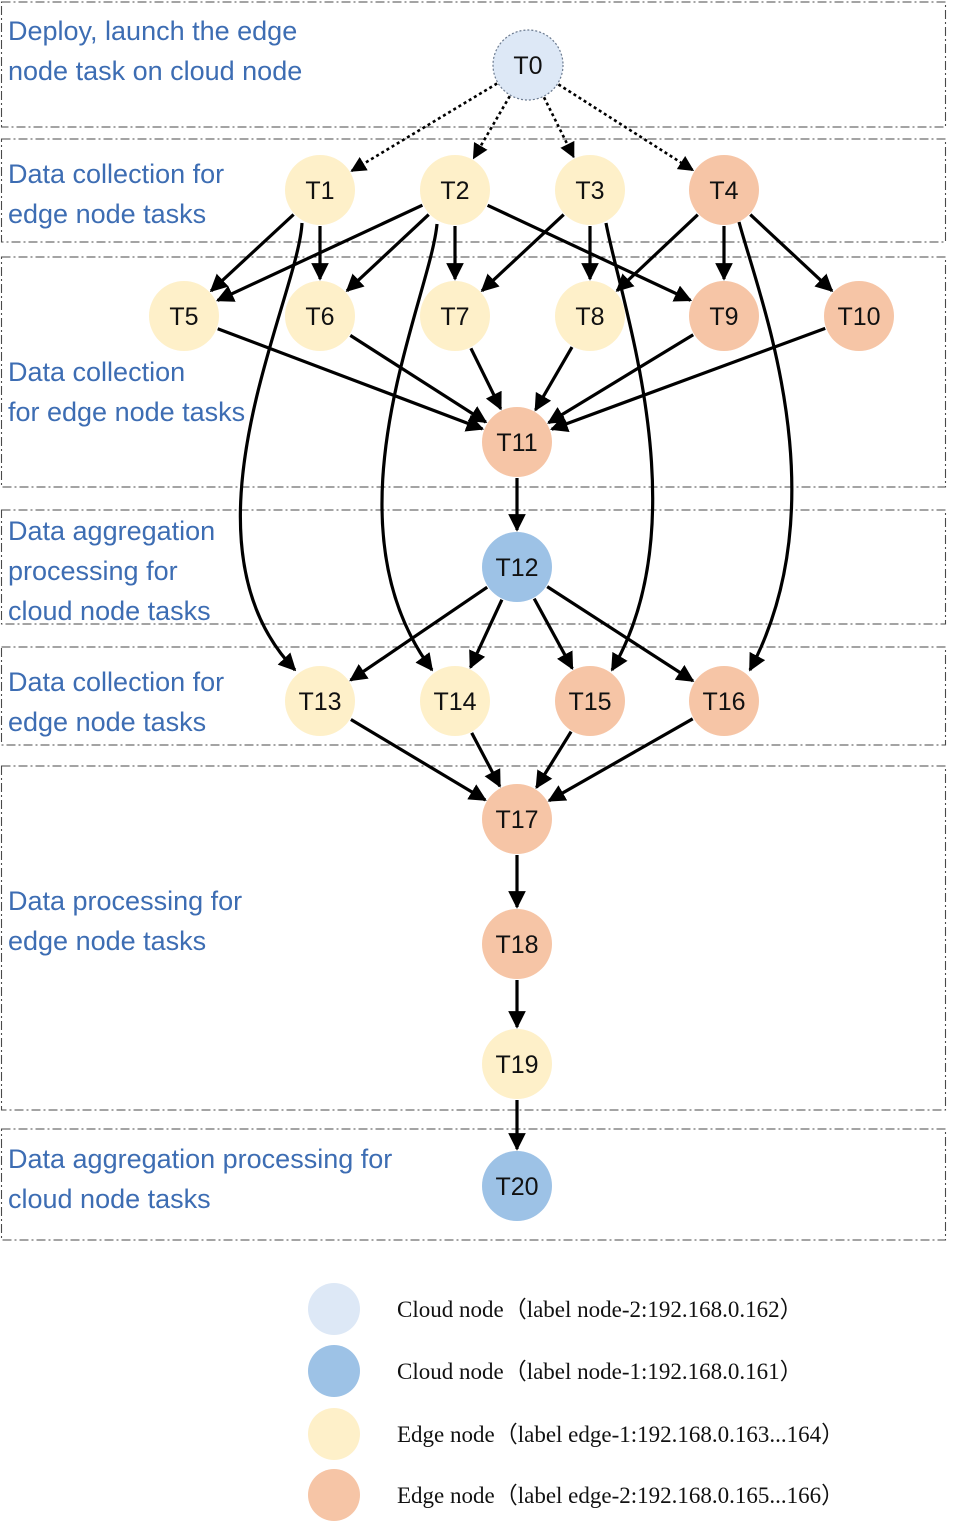 The image size is (962, 1526). I want to click on edge-t2-t5, so click(320, 252).